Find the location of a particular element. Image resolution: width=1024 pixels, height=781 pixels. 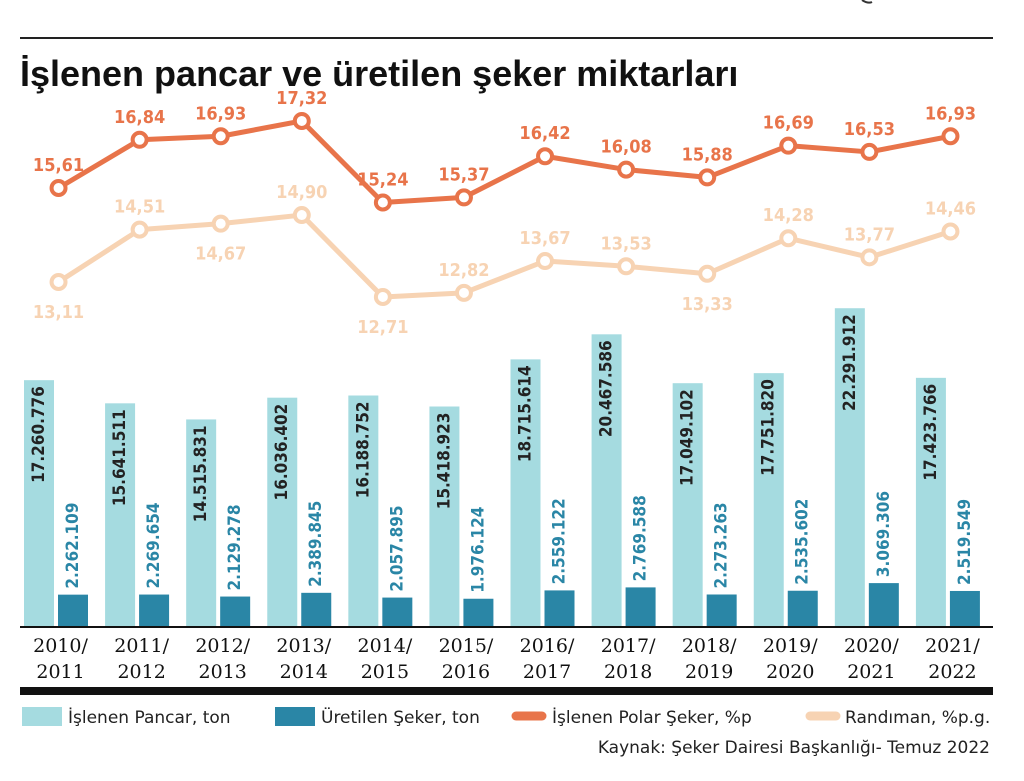

polar-label-10: 16,53 is located at coordinates (869, 129).